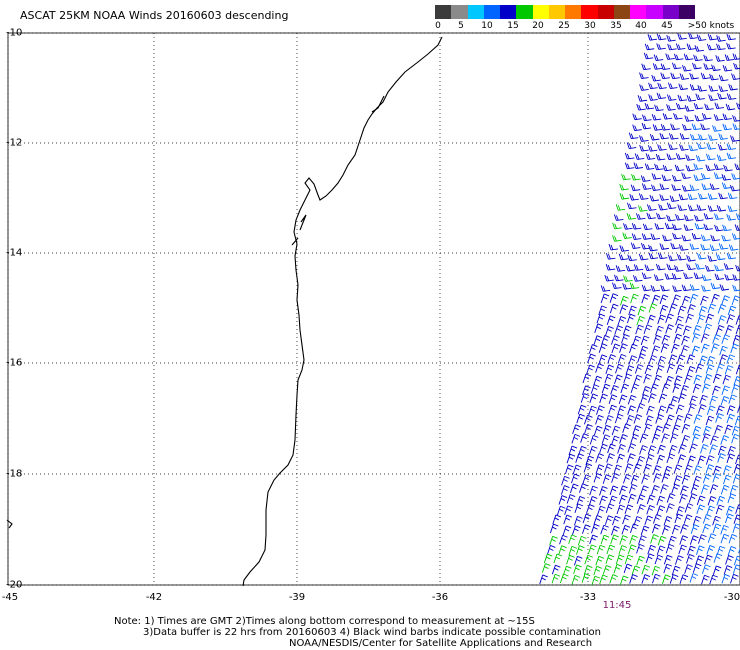  What do you see at coordinates (641, 26) in the screenshot?
I see `scale-label: 40` at bounding box center [641, 26].